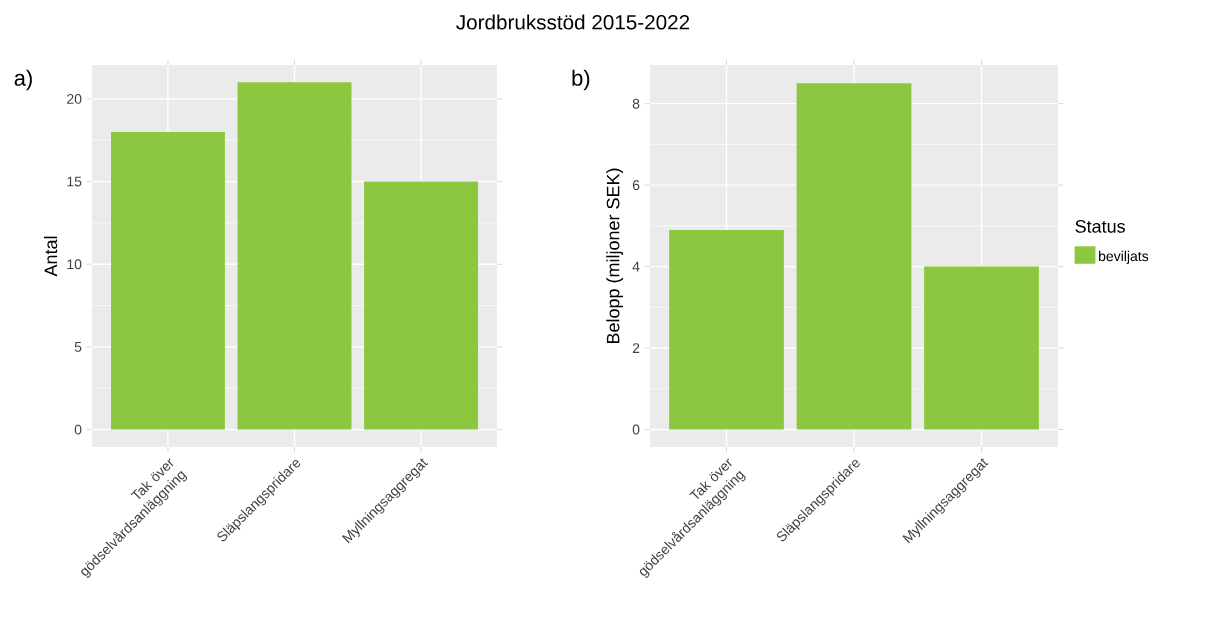  What do you see at coordinates (573, 22) in the screenshot?
I see `text: Jordbruksstöd 2015-2022` at bounding box center [573, 22].